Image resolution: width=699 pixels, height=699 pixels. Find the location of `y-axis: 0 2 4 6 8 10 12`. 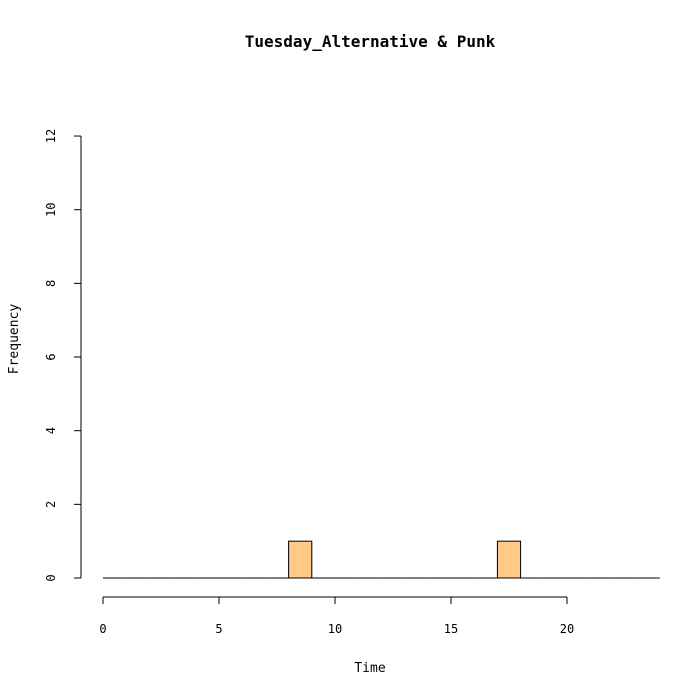

y-axis: 0 2 4 6 8 10 12 is located at coordinates (63, 355).